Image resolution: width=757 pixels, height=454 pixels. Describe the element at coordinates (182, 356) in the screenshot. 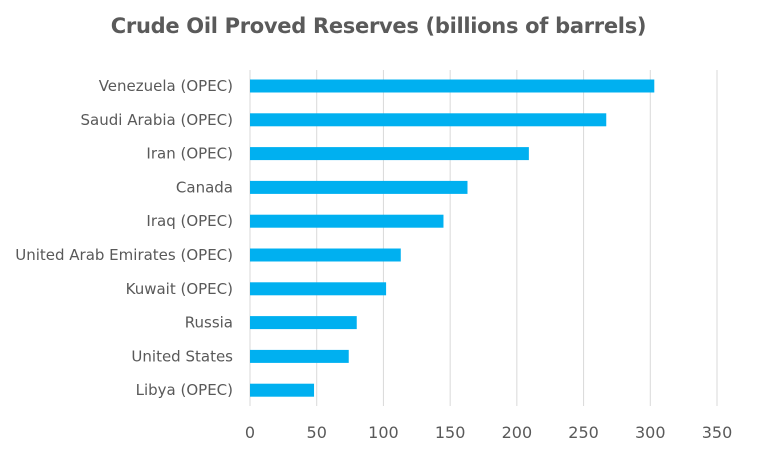

I see `category-label: United States` at that location.